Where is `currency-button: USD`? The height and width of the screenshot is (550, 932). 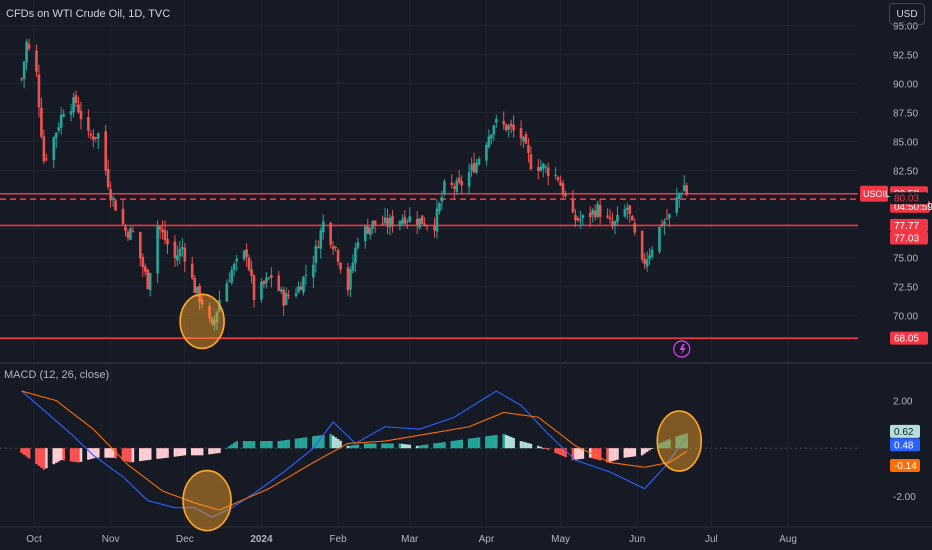
currency-button: USD is located at coordinates (907, 14).